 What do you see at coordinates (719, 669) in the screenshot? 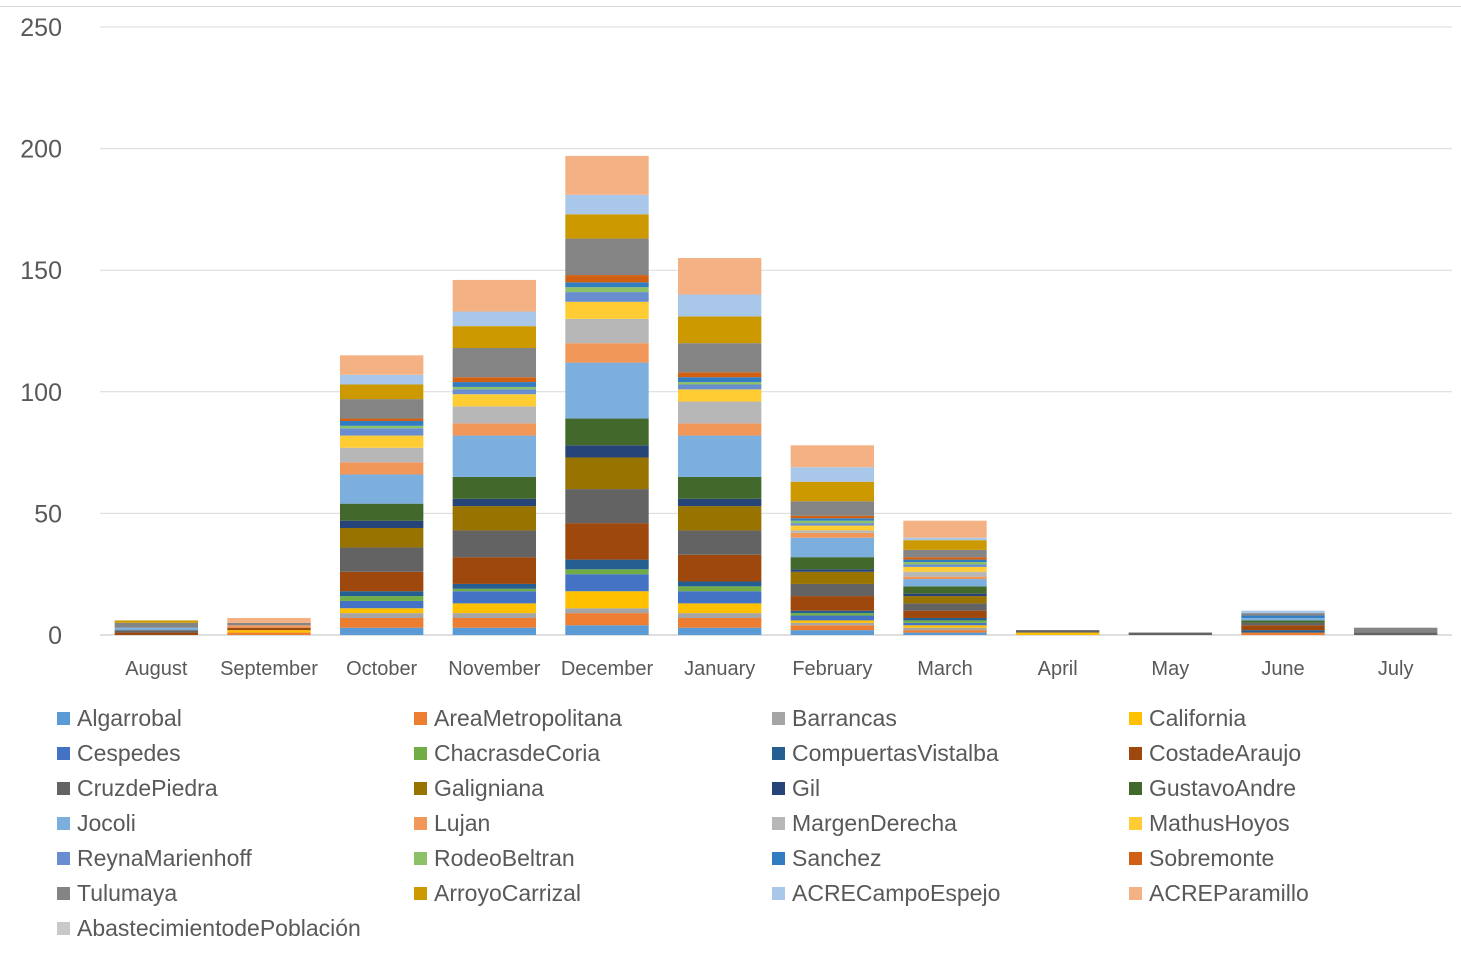
I see `x-tick-label: January` at bounding box center [719, 669].